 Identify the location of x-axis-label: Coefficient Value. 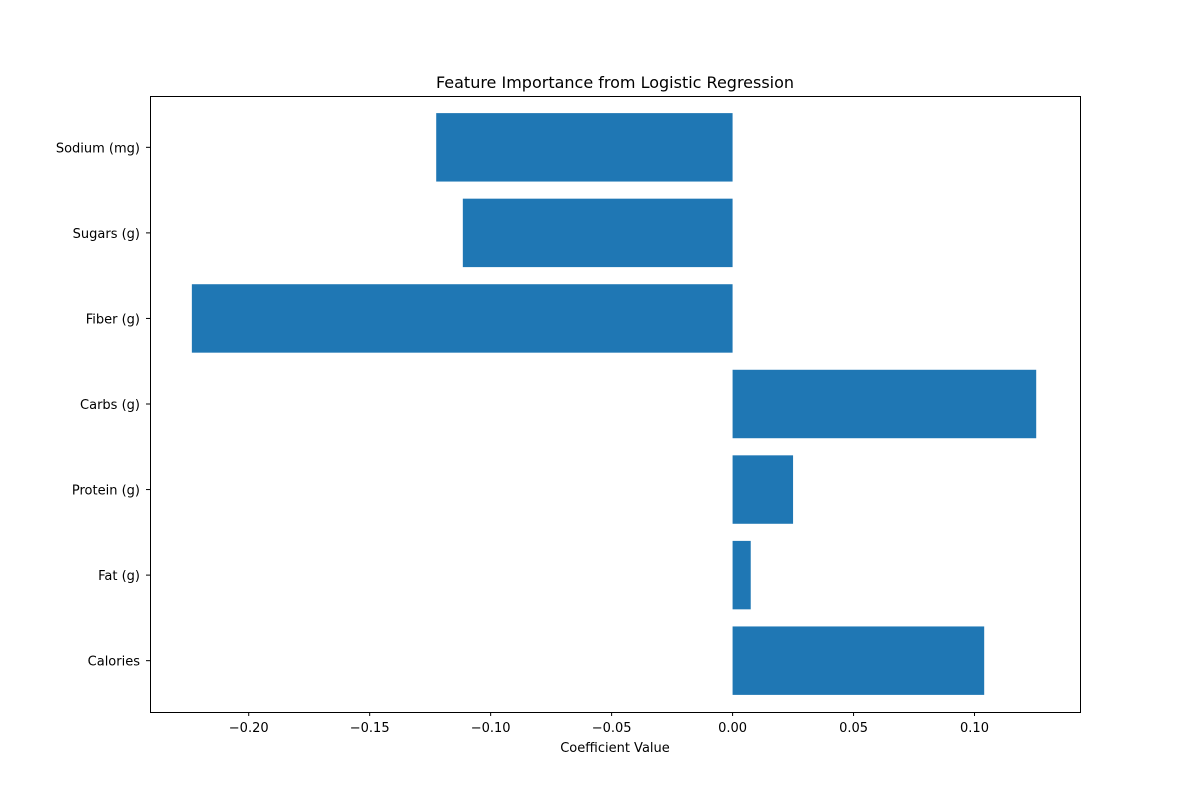
(615, 748).